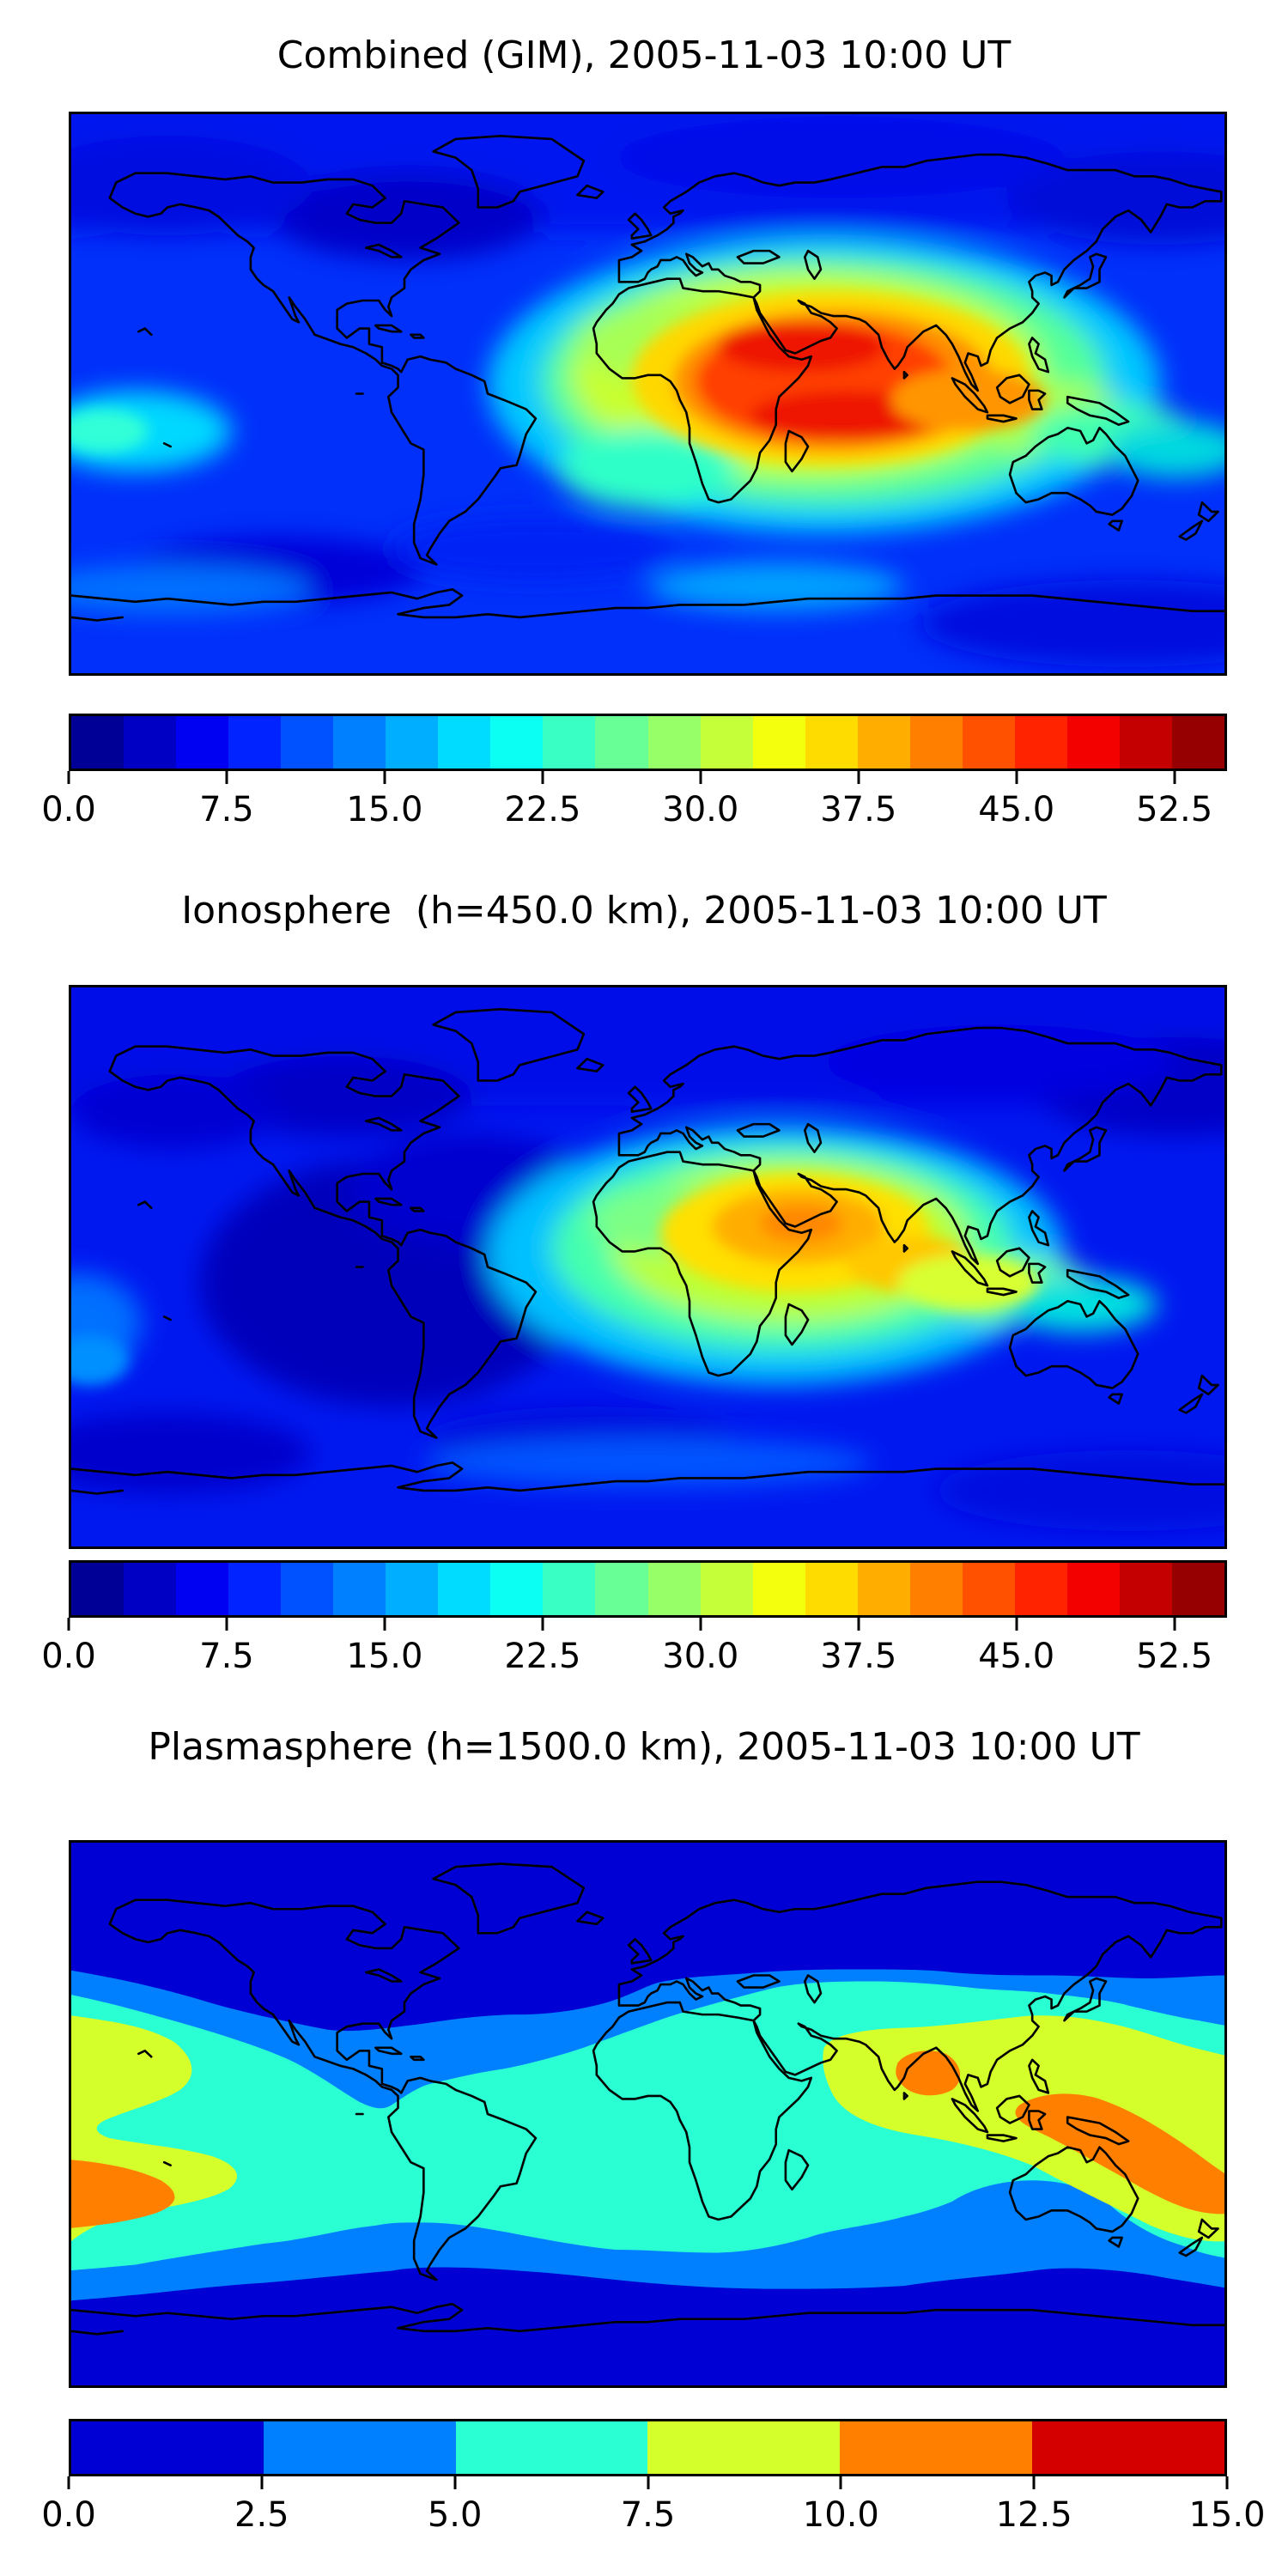 Image resolution: width=1288 pixels, height=2576 pixels. I want to click on panel3-colorbar: 0.0 2.5 5.0 7.5 10.0 12.5 15.0, so click(653, 2475).